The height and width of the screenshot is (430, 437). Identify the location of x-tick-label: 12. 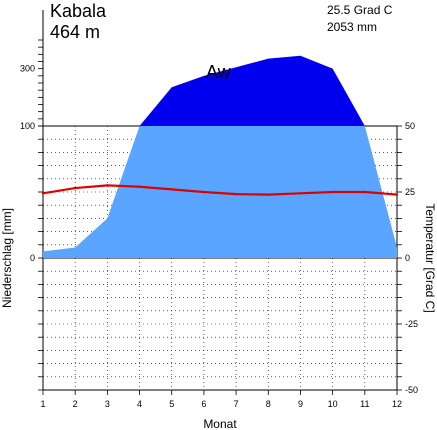
(397, 404).